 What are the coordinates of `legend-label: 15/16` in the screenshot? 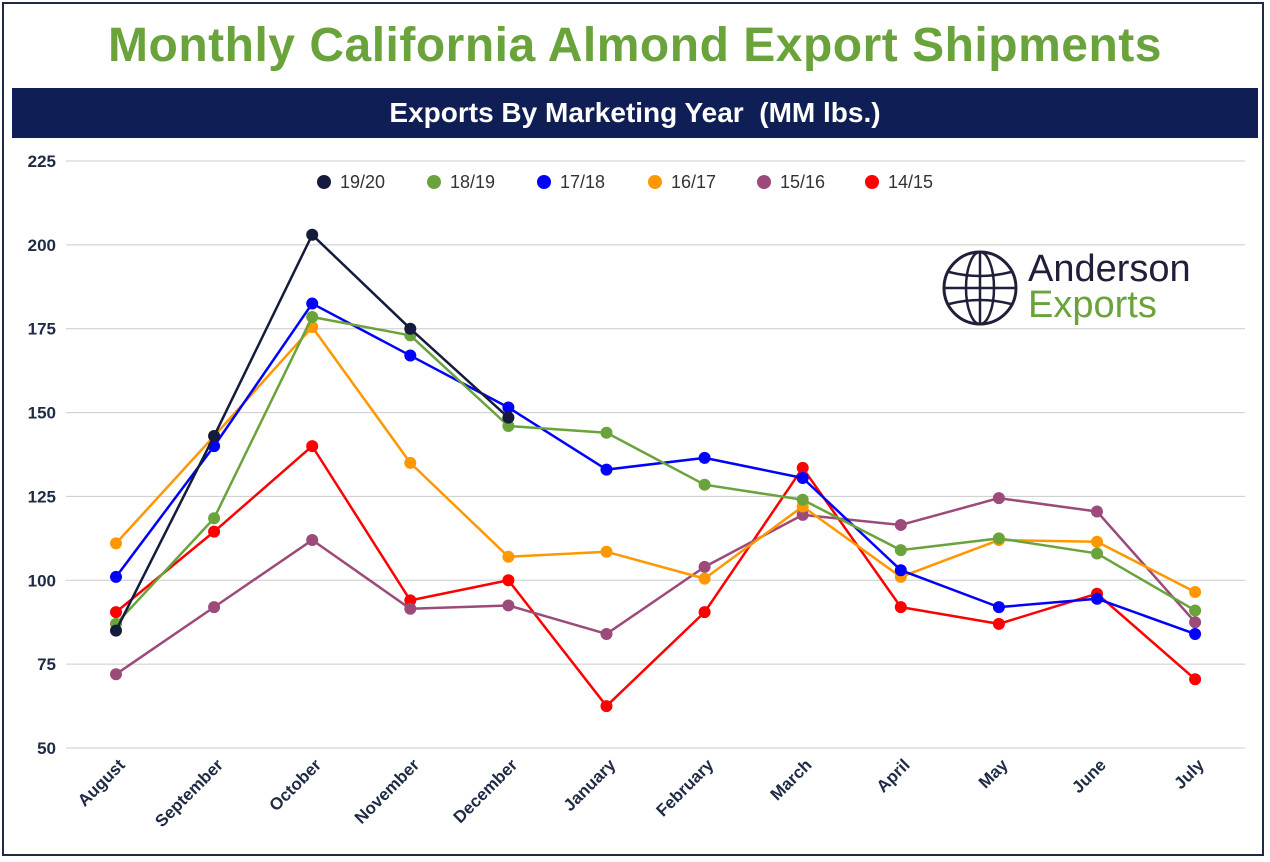 It's located at (802, 182).